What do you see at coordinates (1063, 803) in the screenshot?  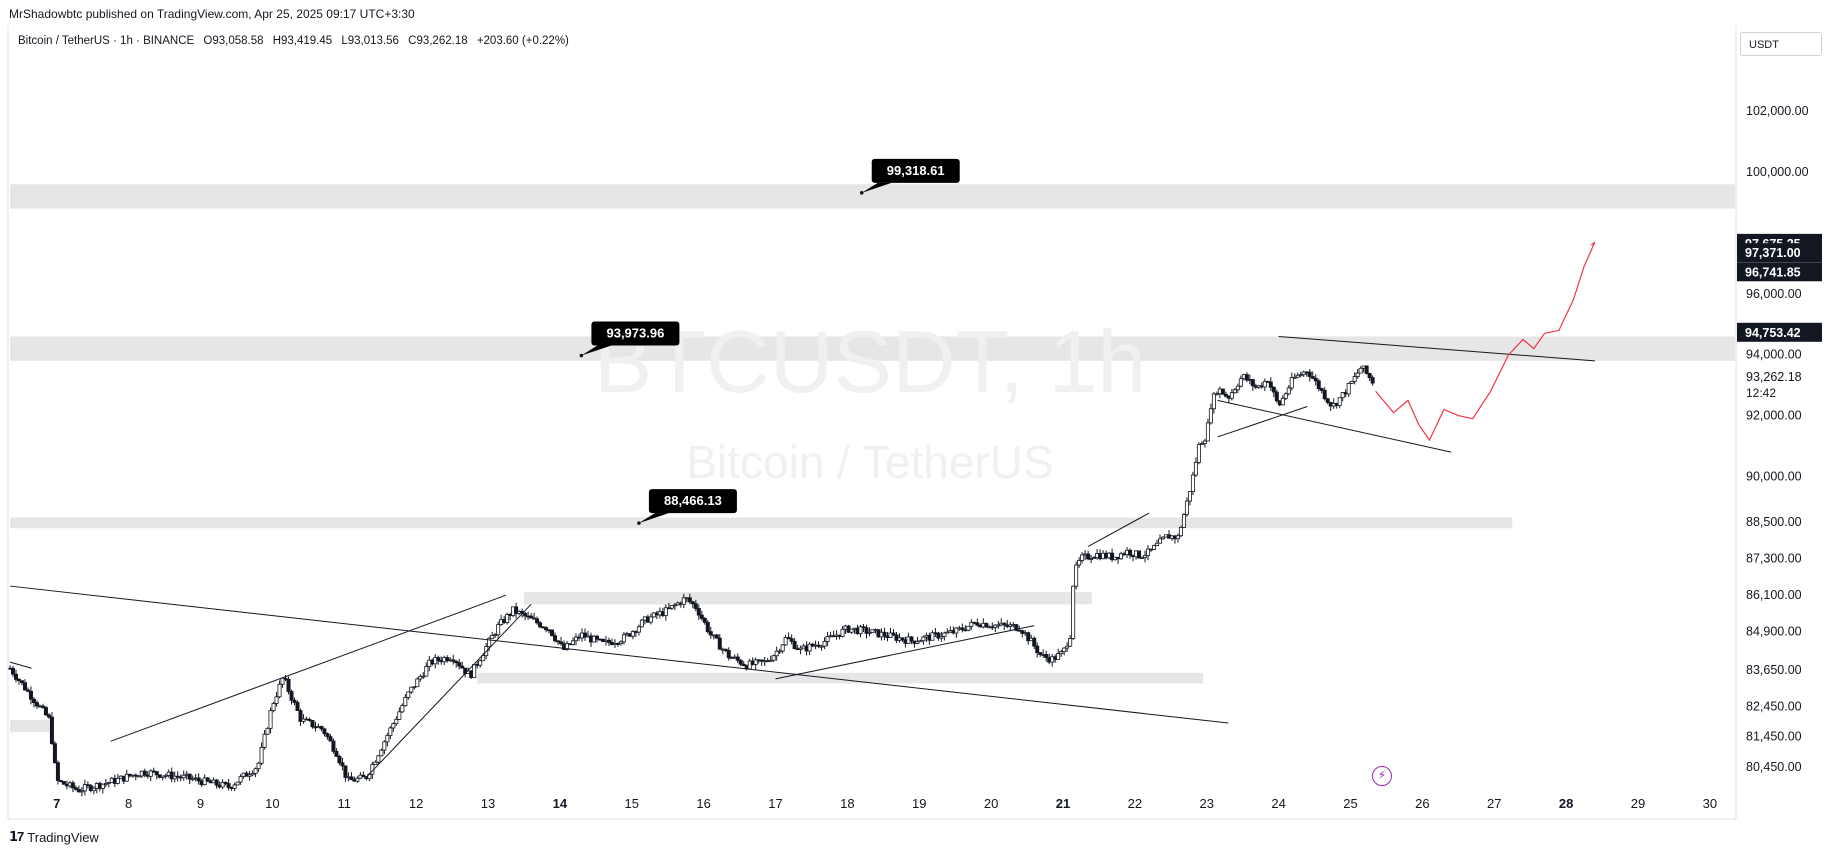 I see `x-tick-label: 21` at bounding box center [1063, 803].